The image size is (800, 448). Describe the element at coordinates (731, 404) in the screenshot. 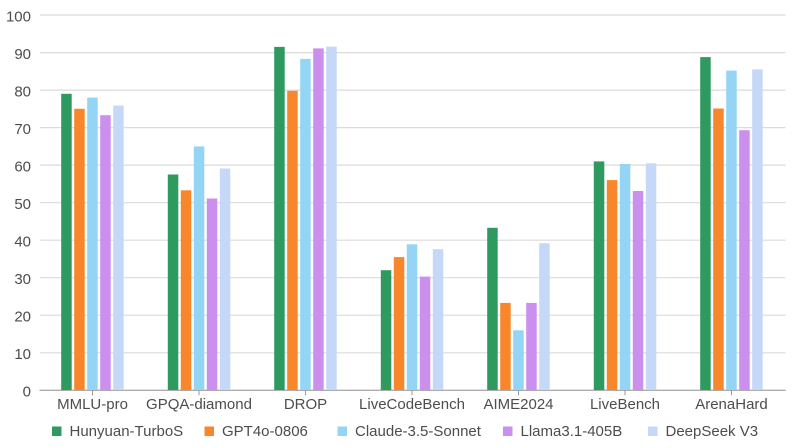

I see `svg-text: ArenaHard` at that location.